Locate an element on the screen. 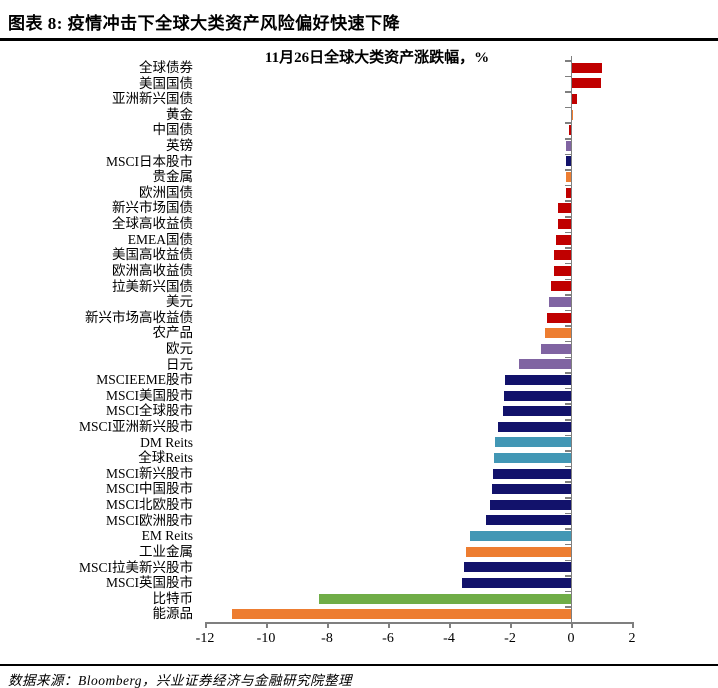 The image size is (718, 688). category-label: 日元 is located at coordinates (179, 364).